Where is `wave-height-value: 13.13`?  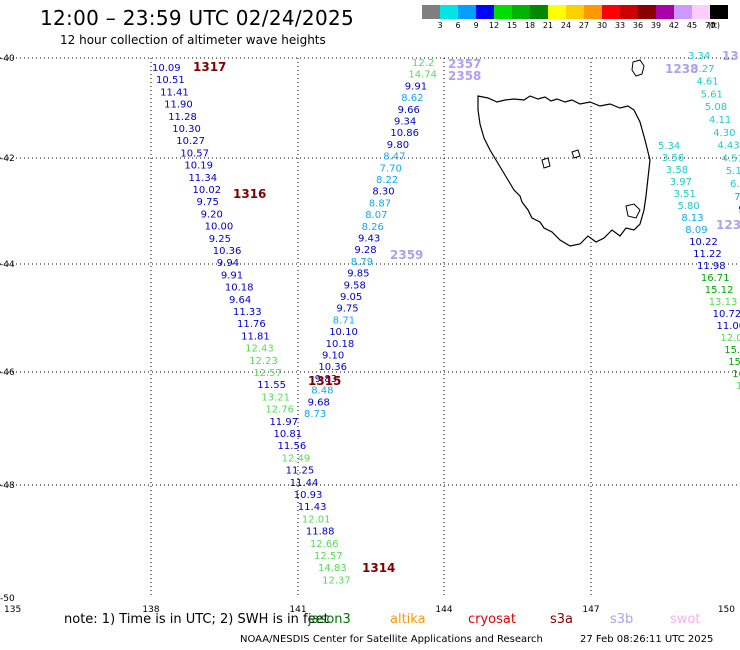 wave-height-value: 13.13 is located at coordinates (723, 302).